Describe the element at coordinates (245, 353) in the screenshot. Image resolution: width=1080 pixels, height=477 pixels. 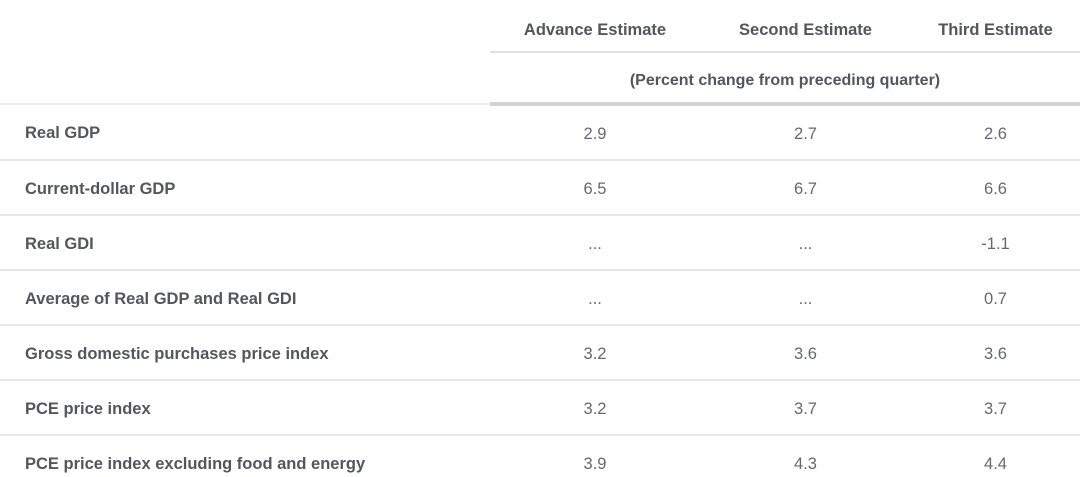
I see `row-label: Gross domestic purchases price index` at that location.